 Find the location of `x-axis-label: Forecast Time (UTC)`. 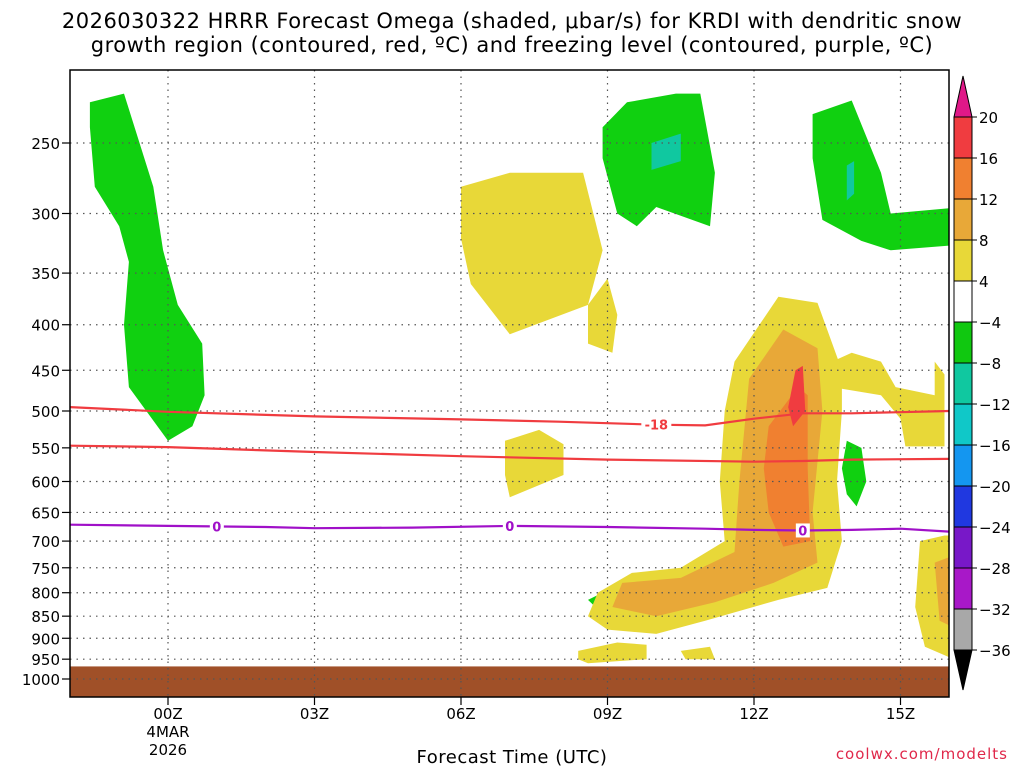

x-axis-label: Forecast Time (UTC) is located at coordinates (512, 757).